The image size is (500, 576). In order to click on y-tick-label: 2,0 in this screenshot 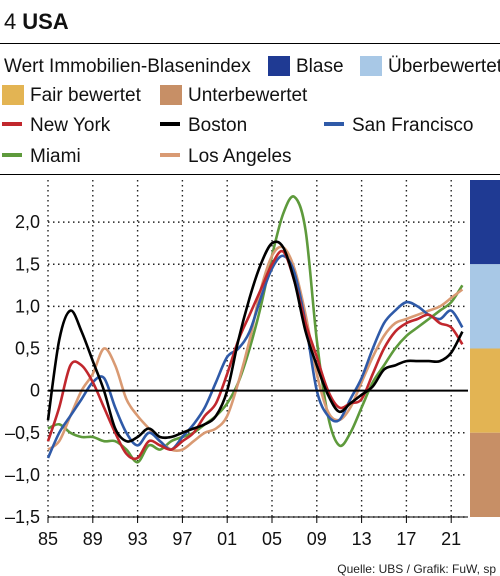, I will do `click(27, 222)`.